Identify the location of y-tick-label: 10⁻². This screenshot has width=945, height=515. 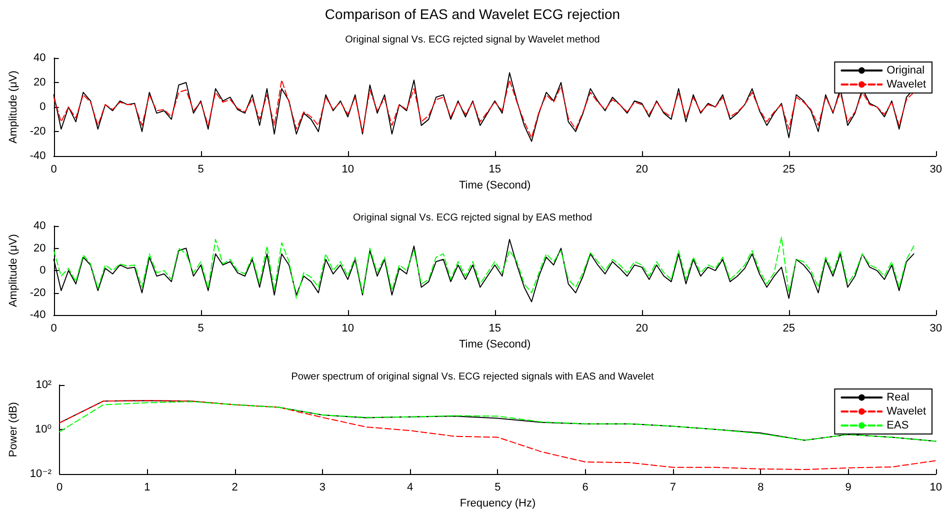
(41, 474).